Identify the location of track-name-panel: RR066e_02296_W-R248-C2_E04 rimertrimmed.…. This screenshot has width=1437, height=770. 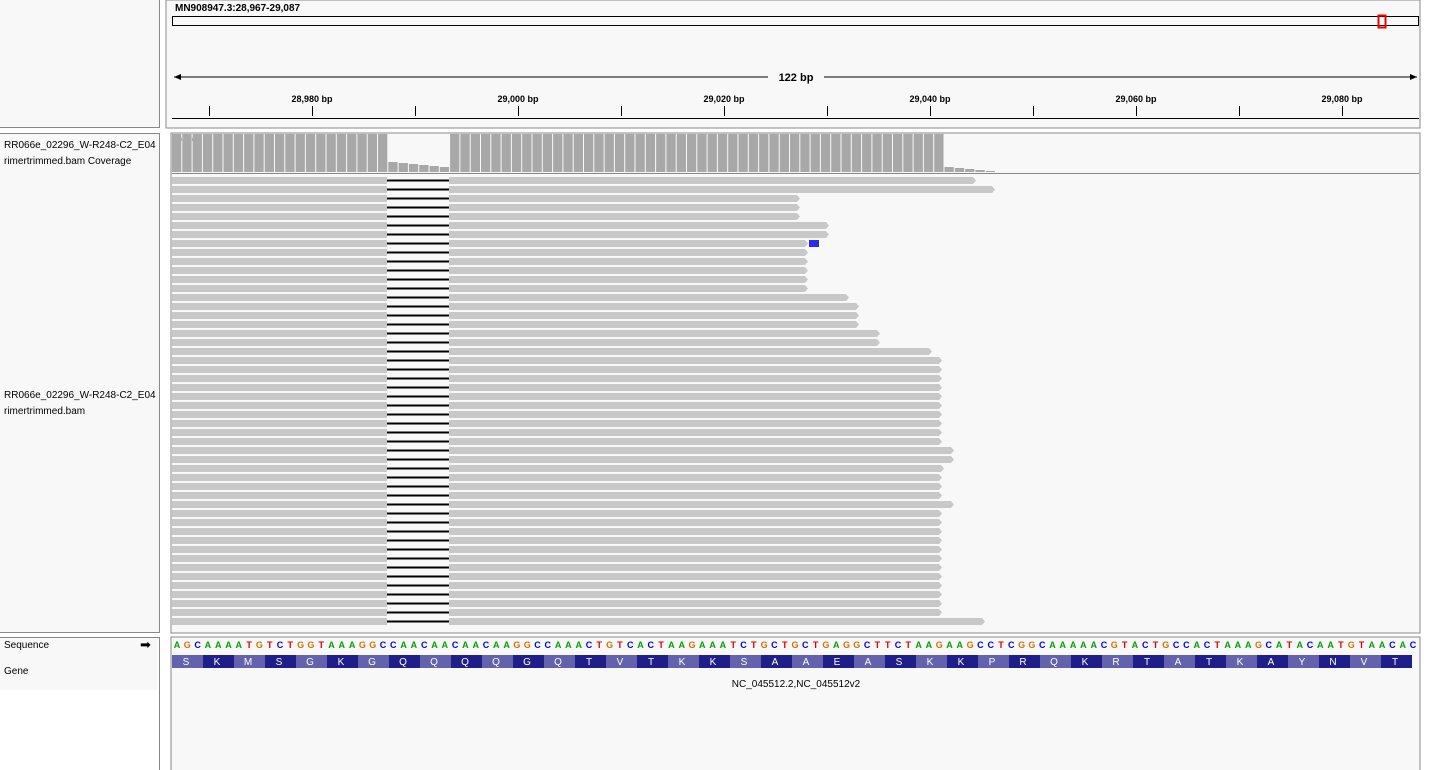
(80, 383).